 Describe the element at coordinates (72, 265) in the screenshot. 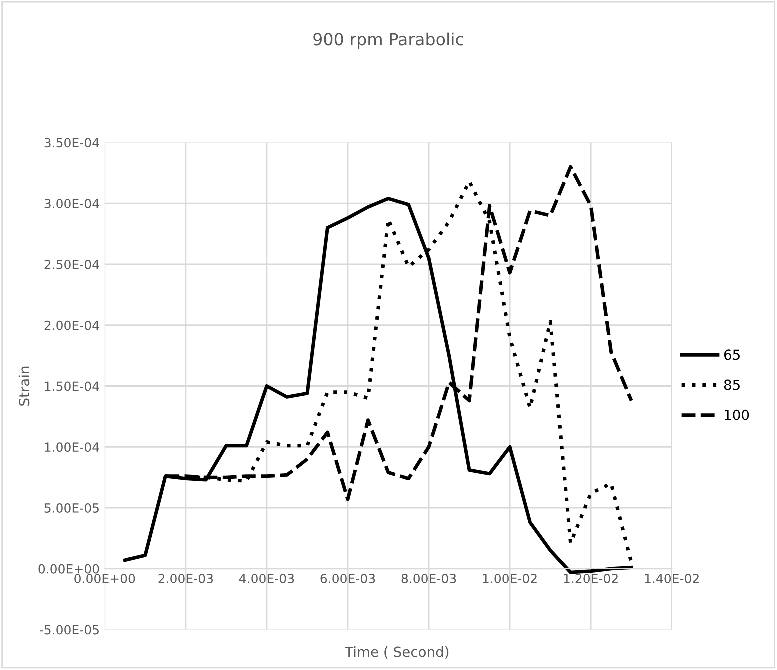

I see `y-tick-label: 2.50E-04` at that location.